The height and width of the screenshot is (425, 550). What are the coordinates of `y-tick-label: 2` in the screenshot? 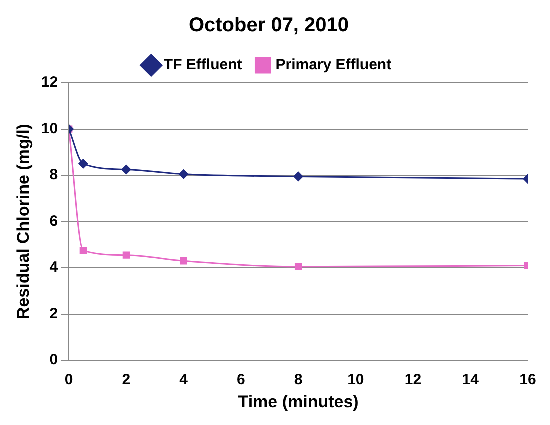 It's located at (54, 313).